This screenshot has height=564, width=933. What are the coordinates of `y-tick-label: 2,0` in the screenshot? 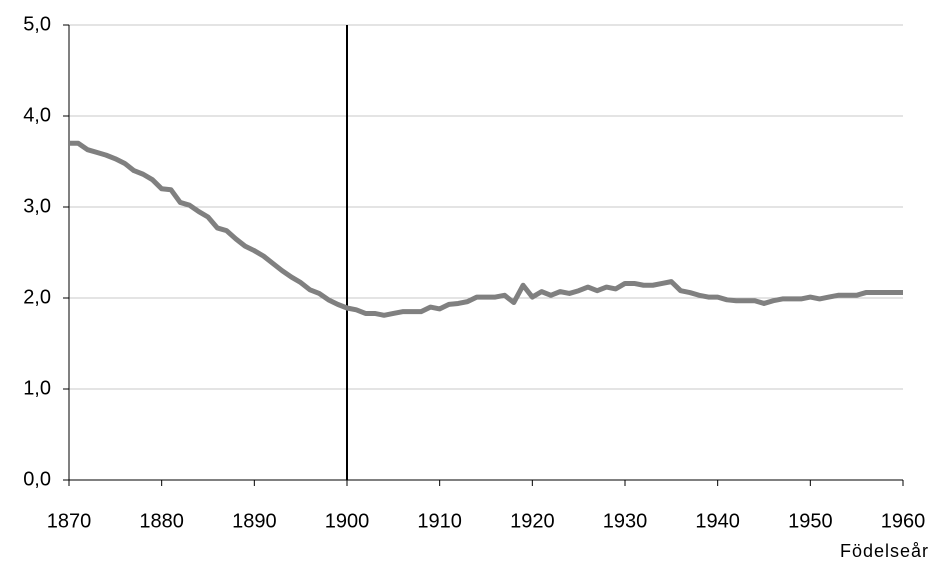 It's located at (37, 297).